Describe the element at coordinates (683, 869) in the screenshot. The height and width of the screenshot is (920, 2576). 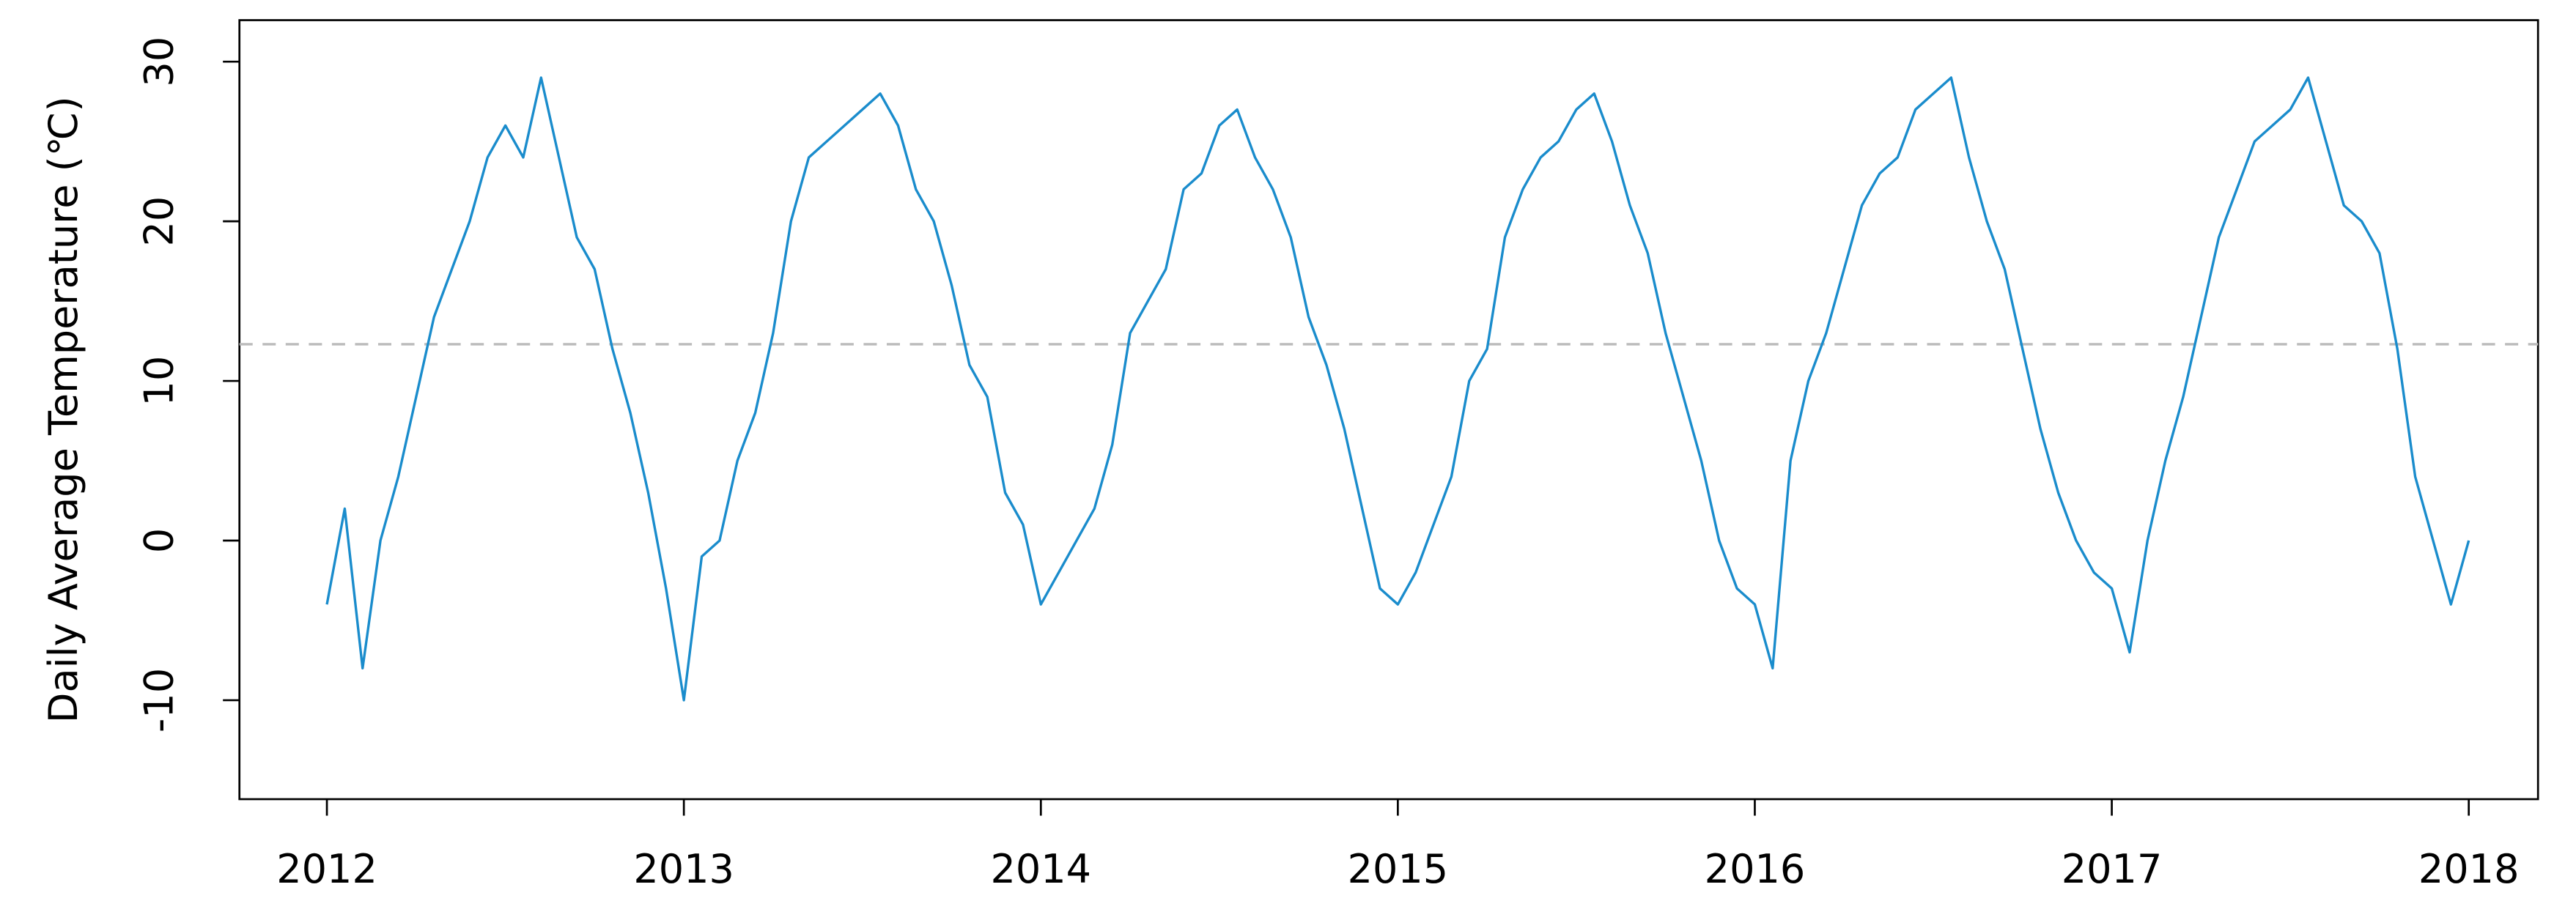
I see `x-tick-label: 2013` at that location.